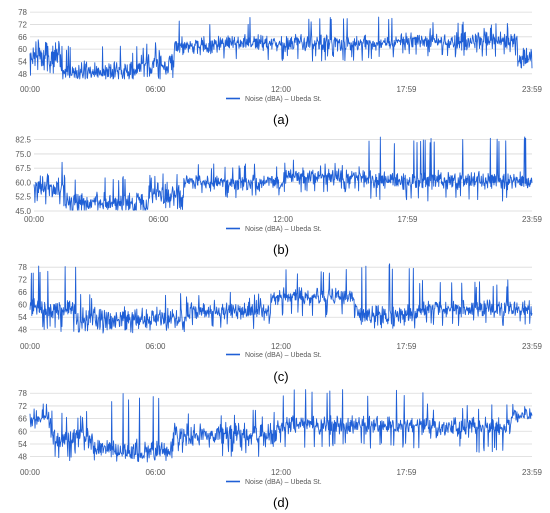 Image resolution: width=550 pixels, height=513 pixels. Describe the element at coordinates (281, 502) in the screenshot. I see `panel-caption: (d)` at that location.